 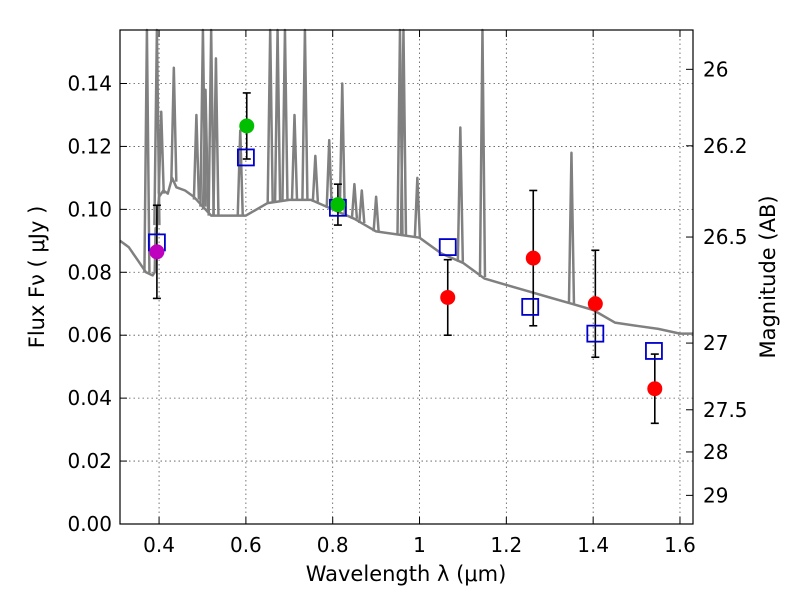 What do you see at coordinates (715, 495) in the screenshot?
I see `y2-tick-label: 29` at bounding box center [715, 495].